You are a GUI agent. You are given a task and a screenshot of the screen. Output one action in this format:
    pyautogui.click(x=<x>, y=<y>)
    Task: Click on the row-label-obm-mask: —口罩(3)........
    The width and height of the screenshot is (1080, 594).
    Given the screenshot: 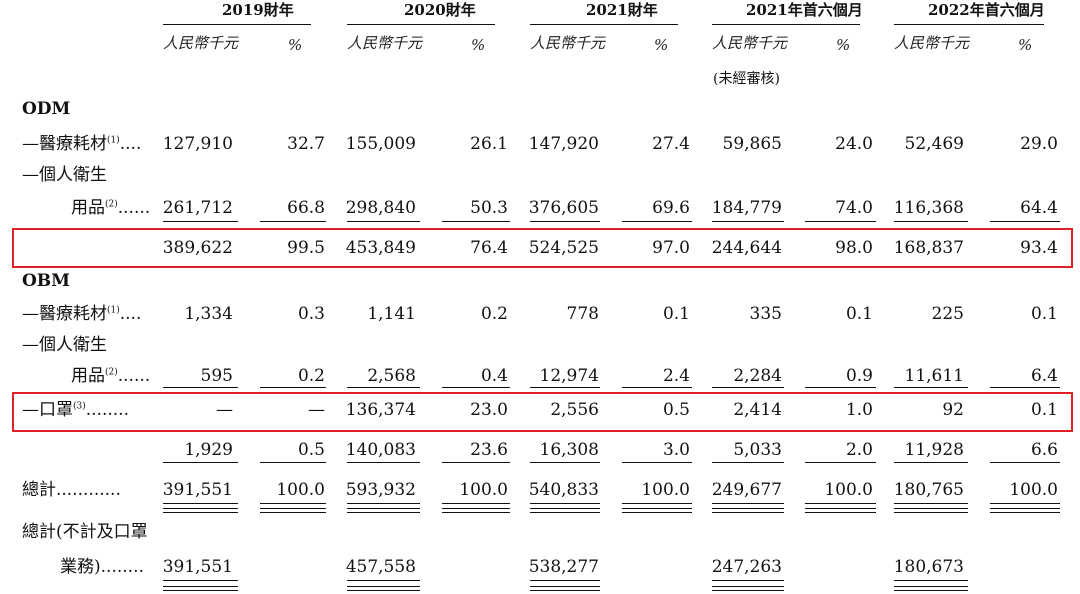 What is the action you would take?
    pyautogui.click(x=75, y=410)
    